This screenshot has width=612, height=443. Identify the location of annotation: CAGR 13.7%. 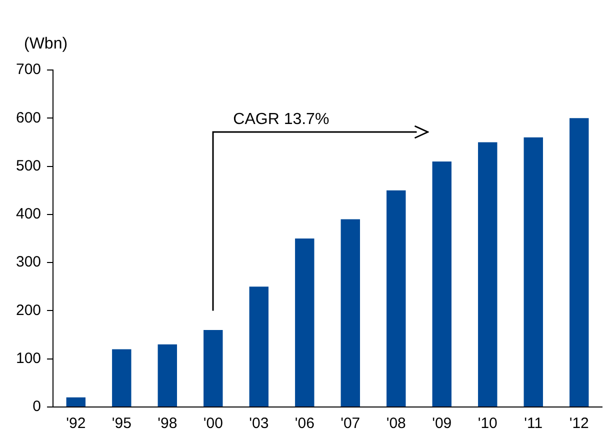
(281, 119).